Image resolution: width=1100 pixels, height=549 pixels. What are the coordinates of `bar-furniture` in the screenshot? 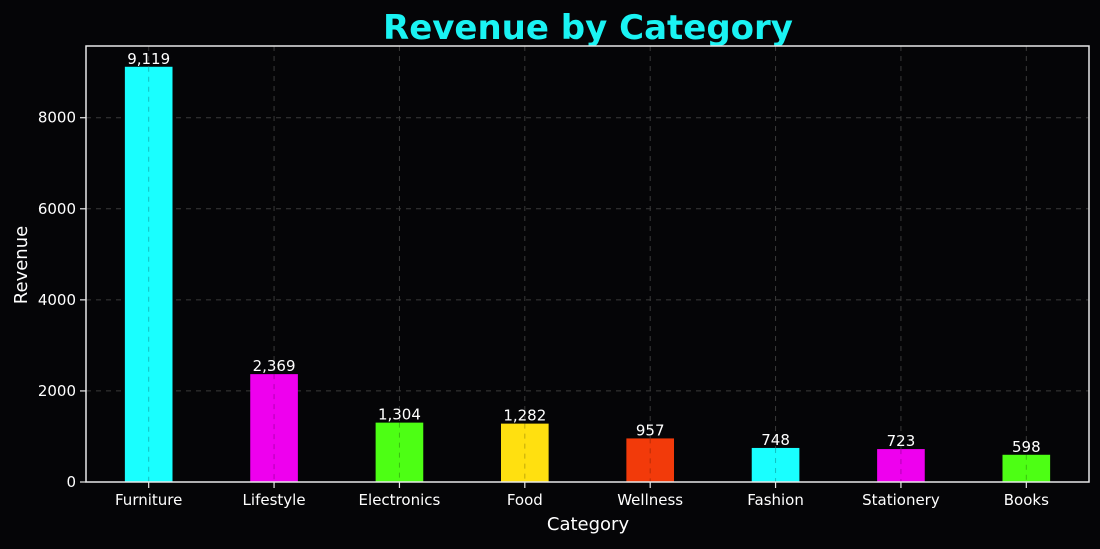 It's located at (148, 274).